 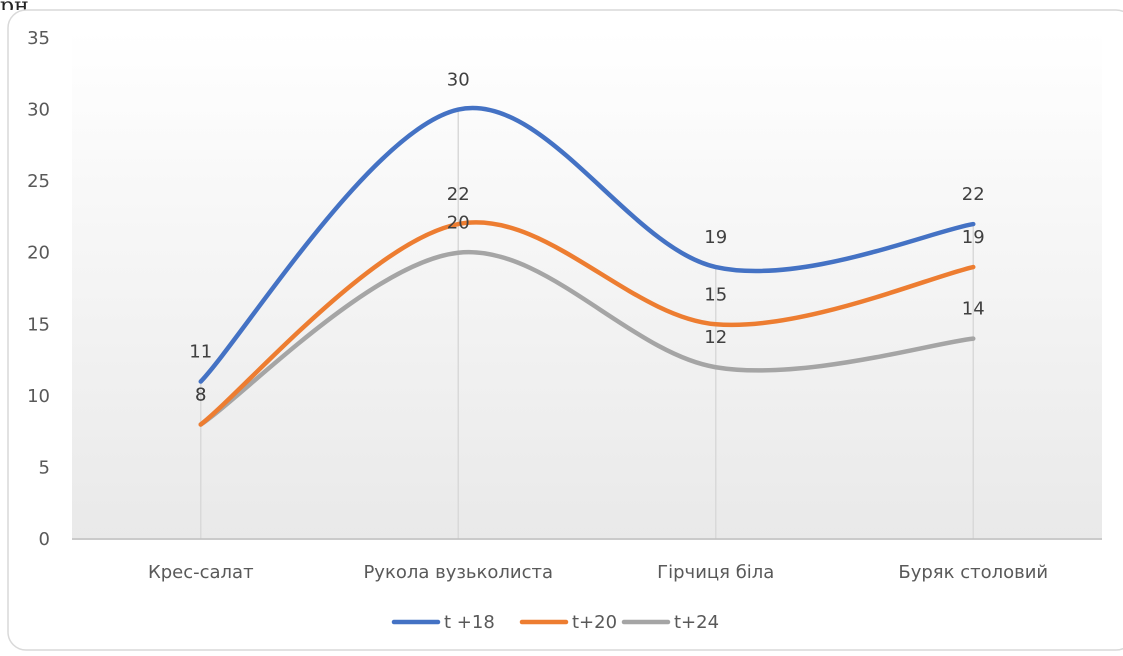 What do you see at coordinates (696, 622) in the screenshot?
I see `legend-label: t+24` at bounding box center [696, 622].